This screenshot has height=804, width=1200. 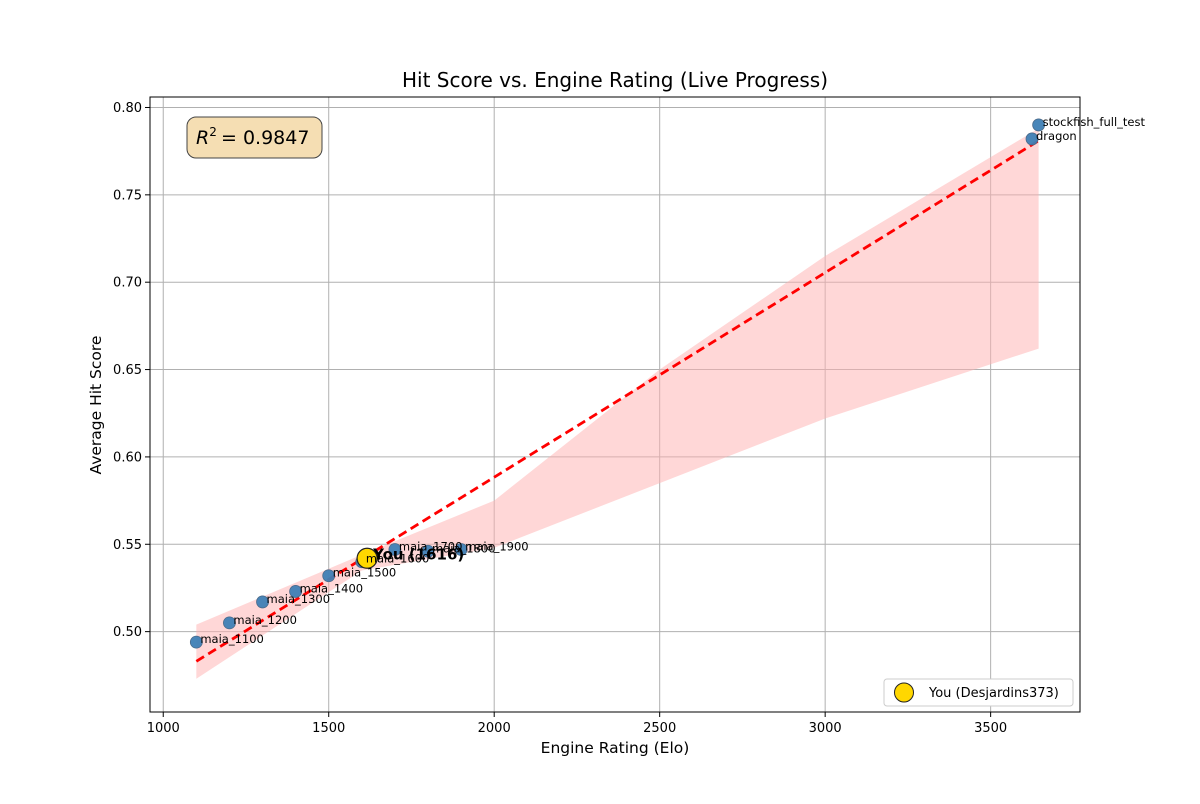 I want to click on data-point-label: stockfish_full_test, so click(x=1094, y=122).